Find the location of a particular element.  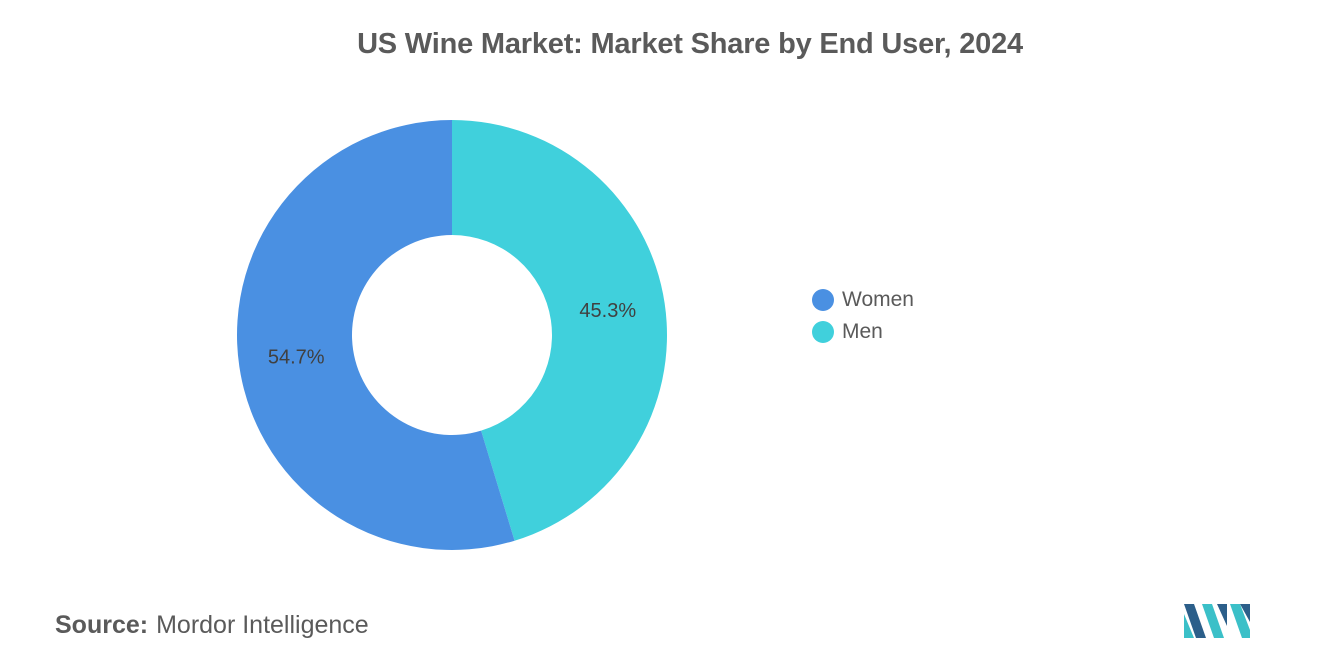

legend-item-women: Women is located at coordinates (863, 300).